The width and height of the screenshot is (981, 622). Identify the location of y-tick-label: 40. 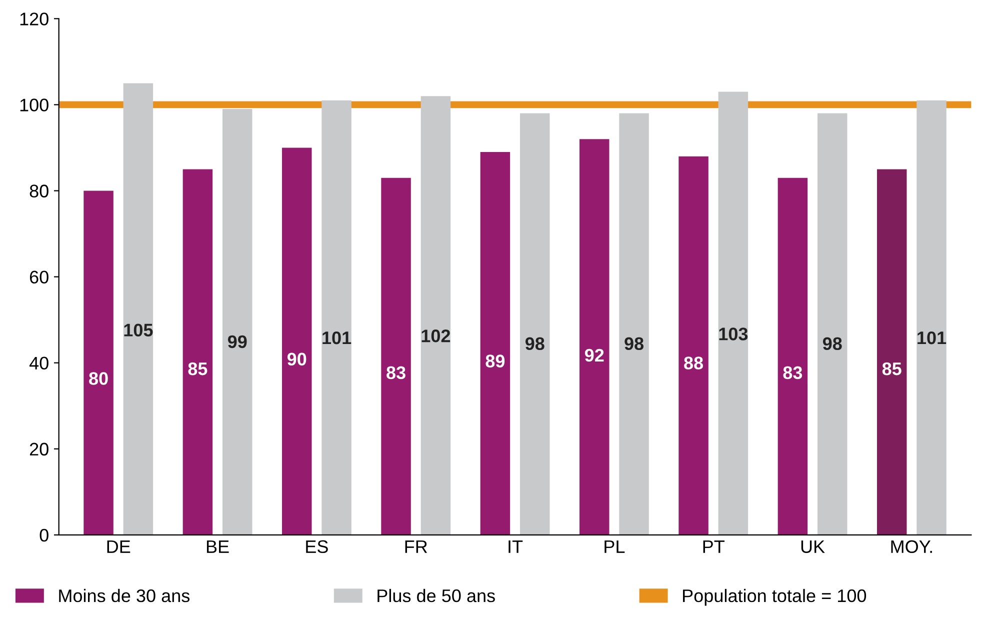
(38, 363).